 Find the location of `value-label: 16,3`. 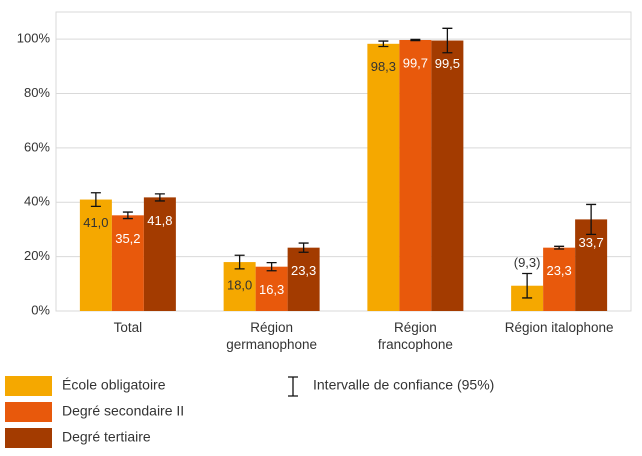

value-label: 16,3 is located at coordinates (271, 289).